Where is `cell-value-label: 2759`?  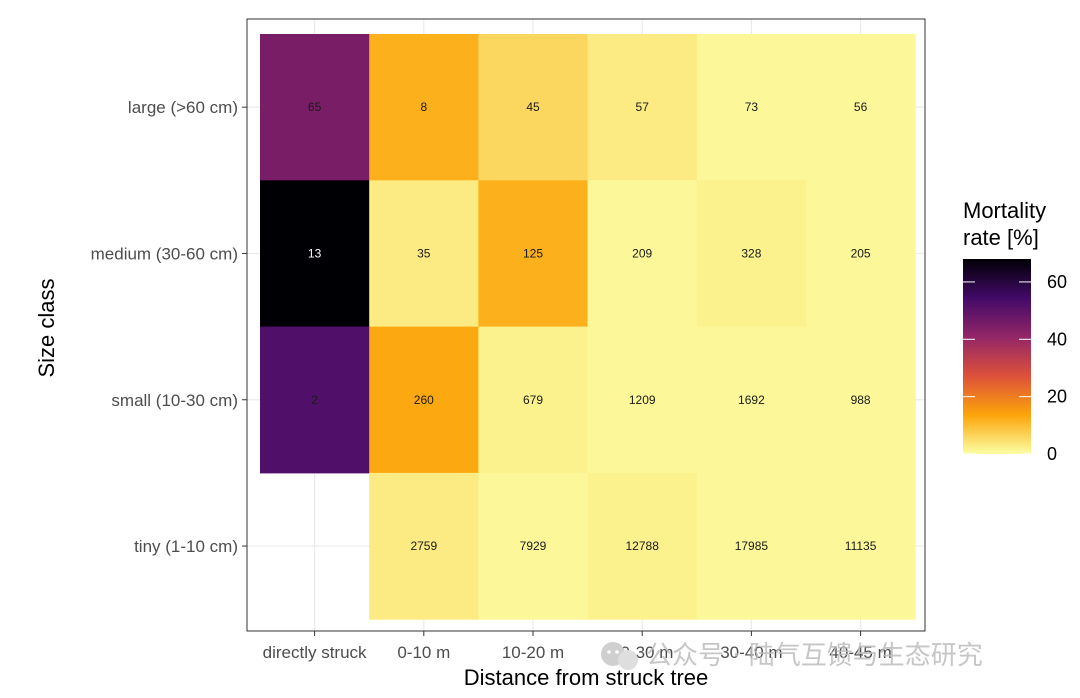 cell-value-label: 2759 is located at coordinates (423, 546).